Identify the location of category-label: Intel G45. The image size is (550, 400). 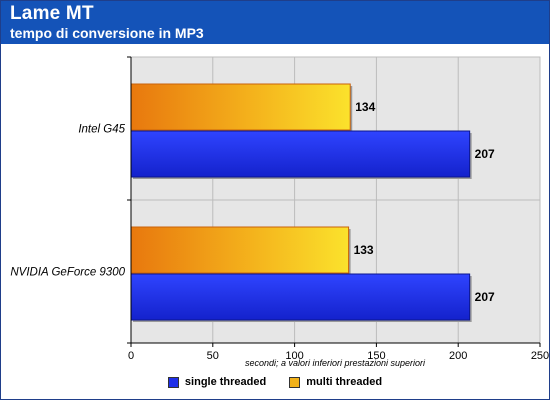
(101, 130).